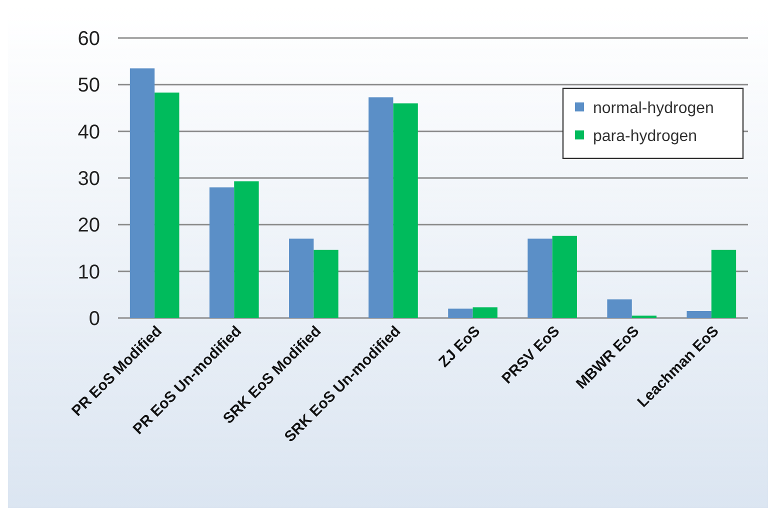 The image size is (775, 514). I want to click on y-tick-label: 0, so click(94, 319).